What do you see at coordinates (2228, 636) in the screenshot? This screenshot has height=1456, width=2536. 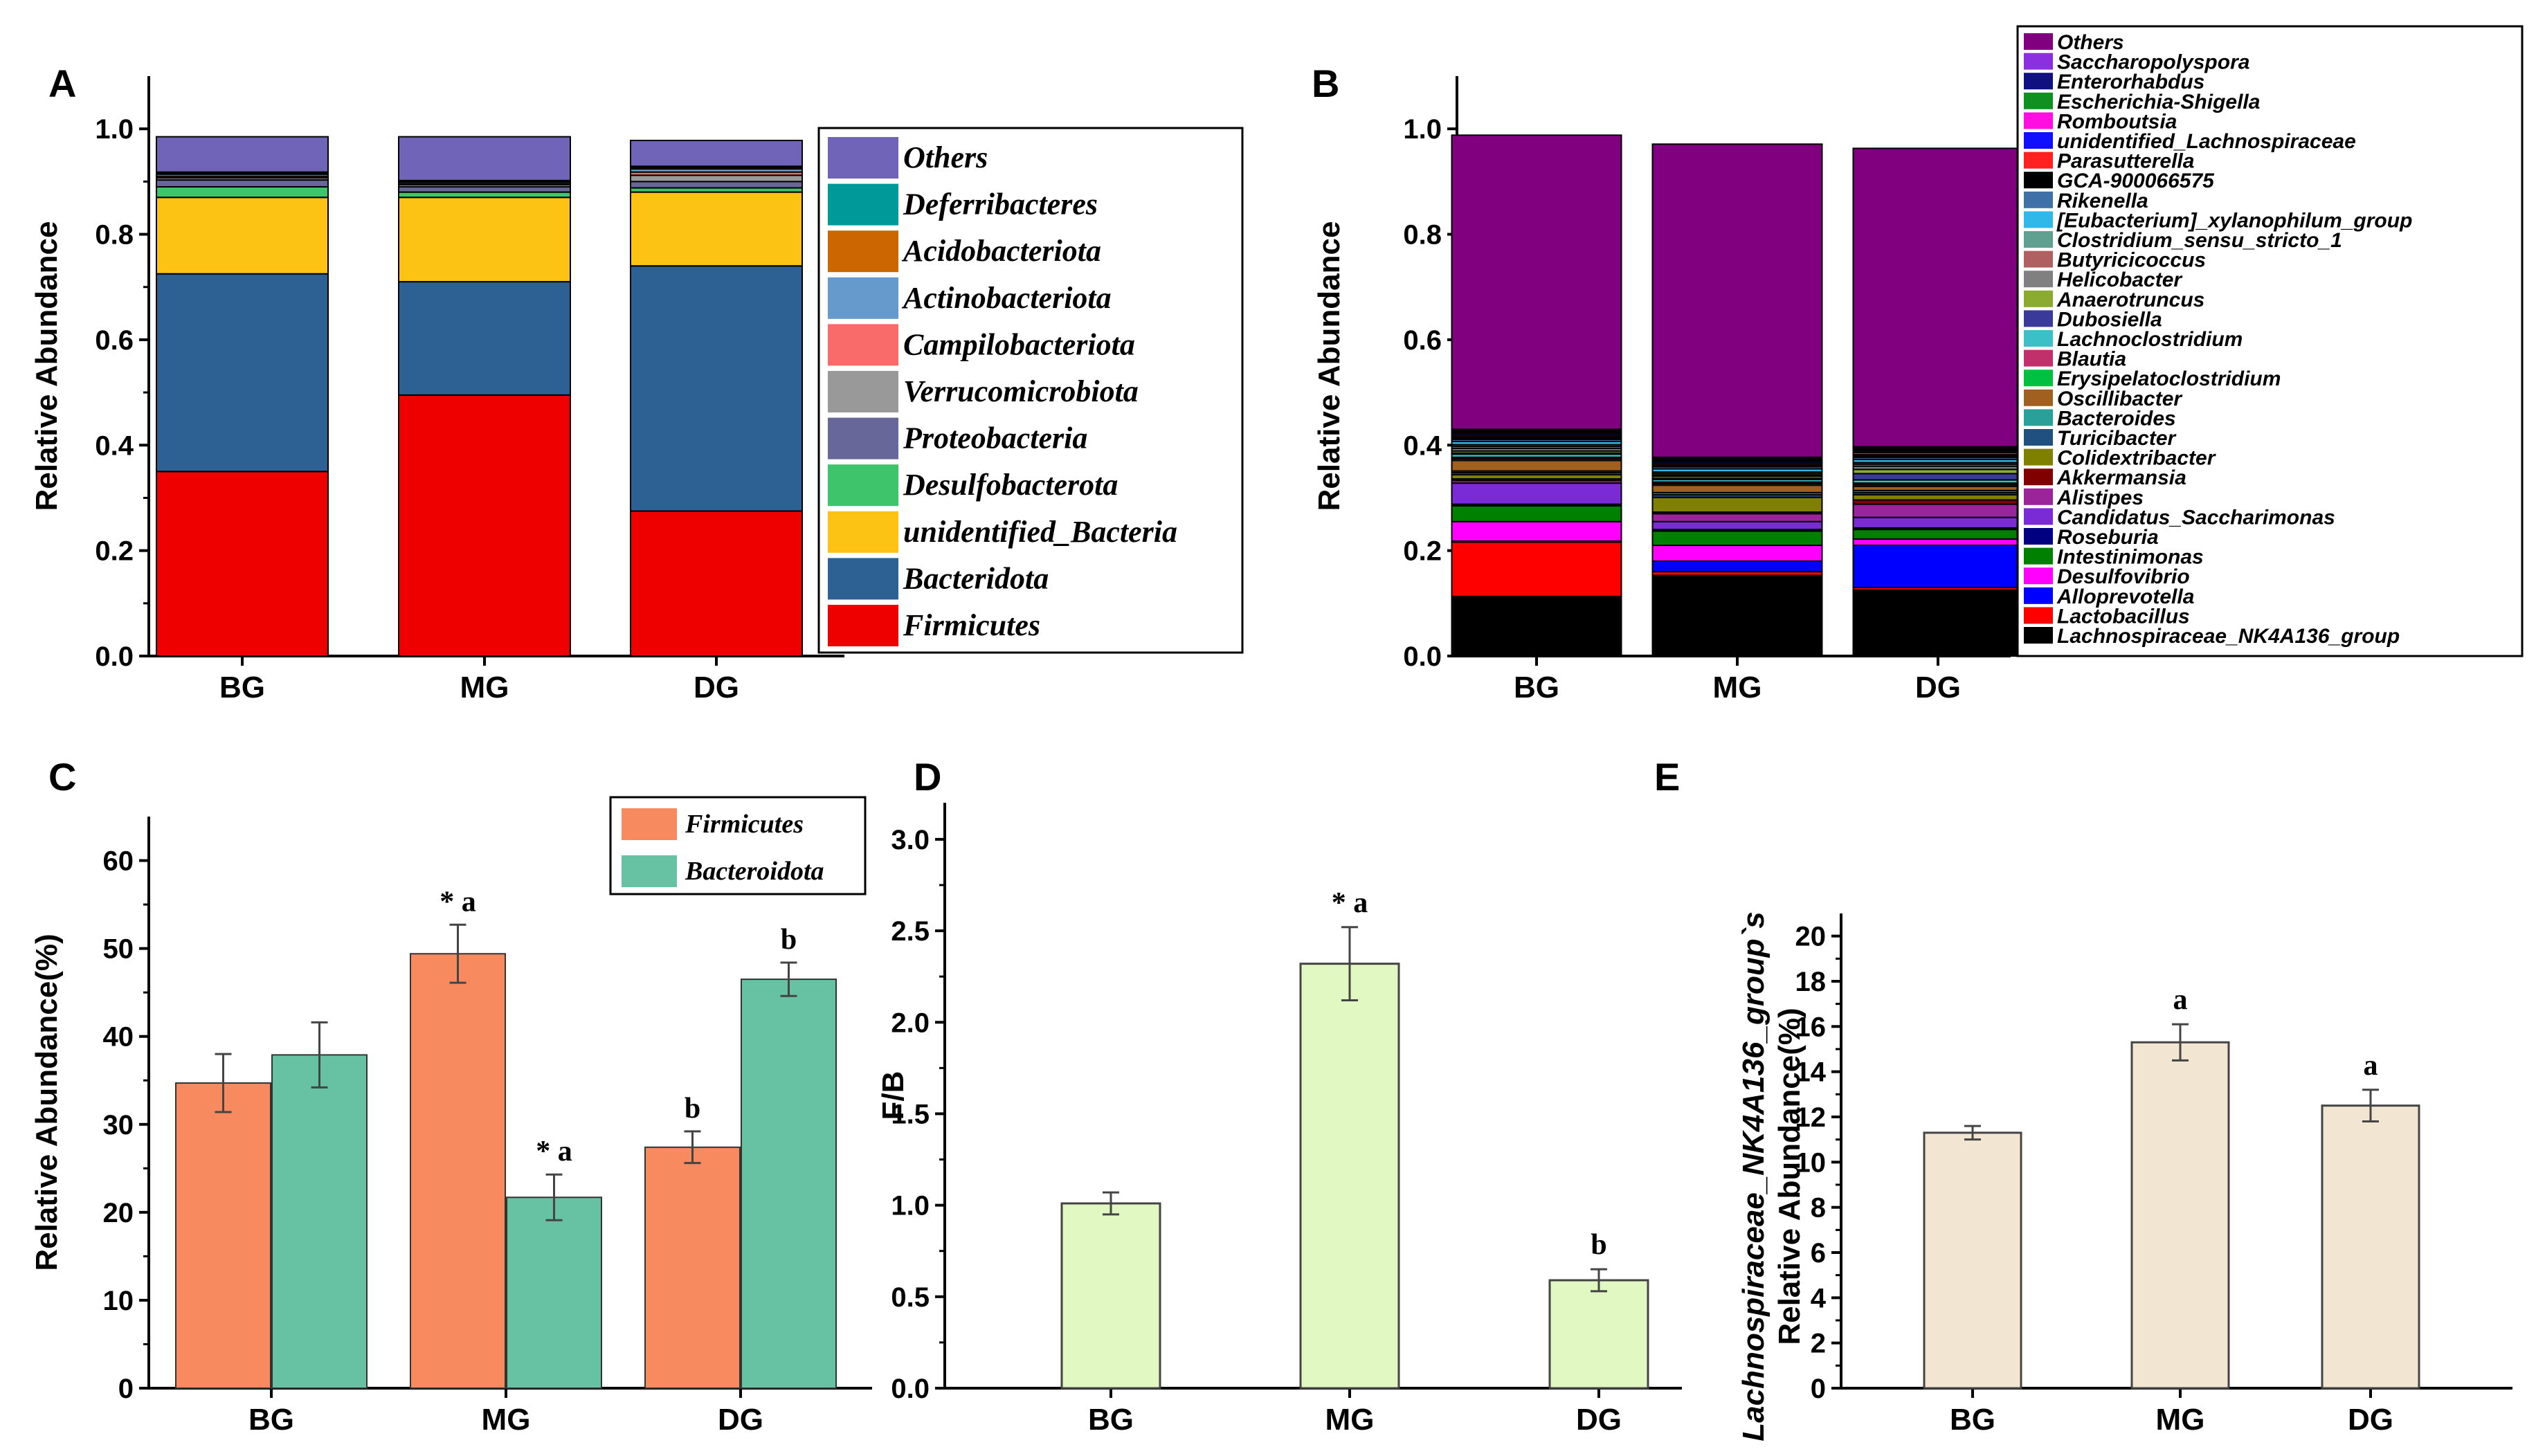 I see `legend-label-B: Lachnospiraceae_NK4A136_group` at bounding box center [2228, 636].